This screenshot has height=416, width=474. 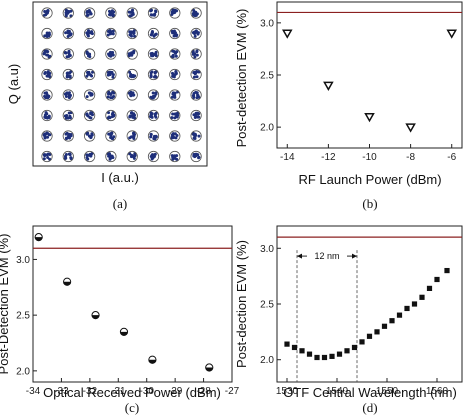 What do you see at coordinates (369, 407) in the screenshot?
I see `panel-d-caption: (d)` at bounding box center [369, 407].